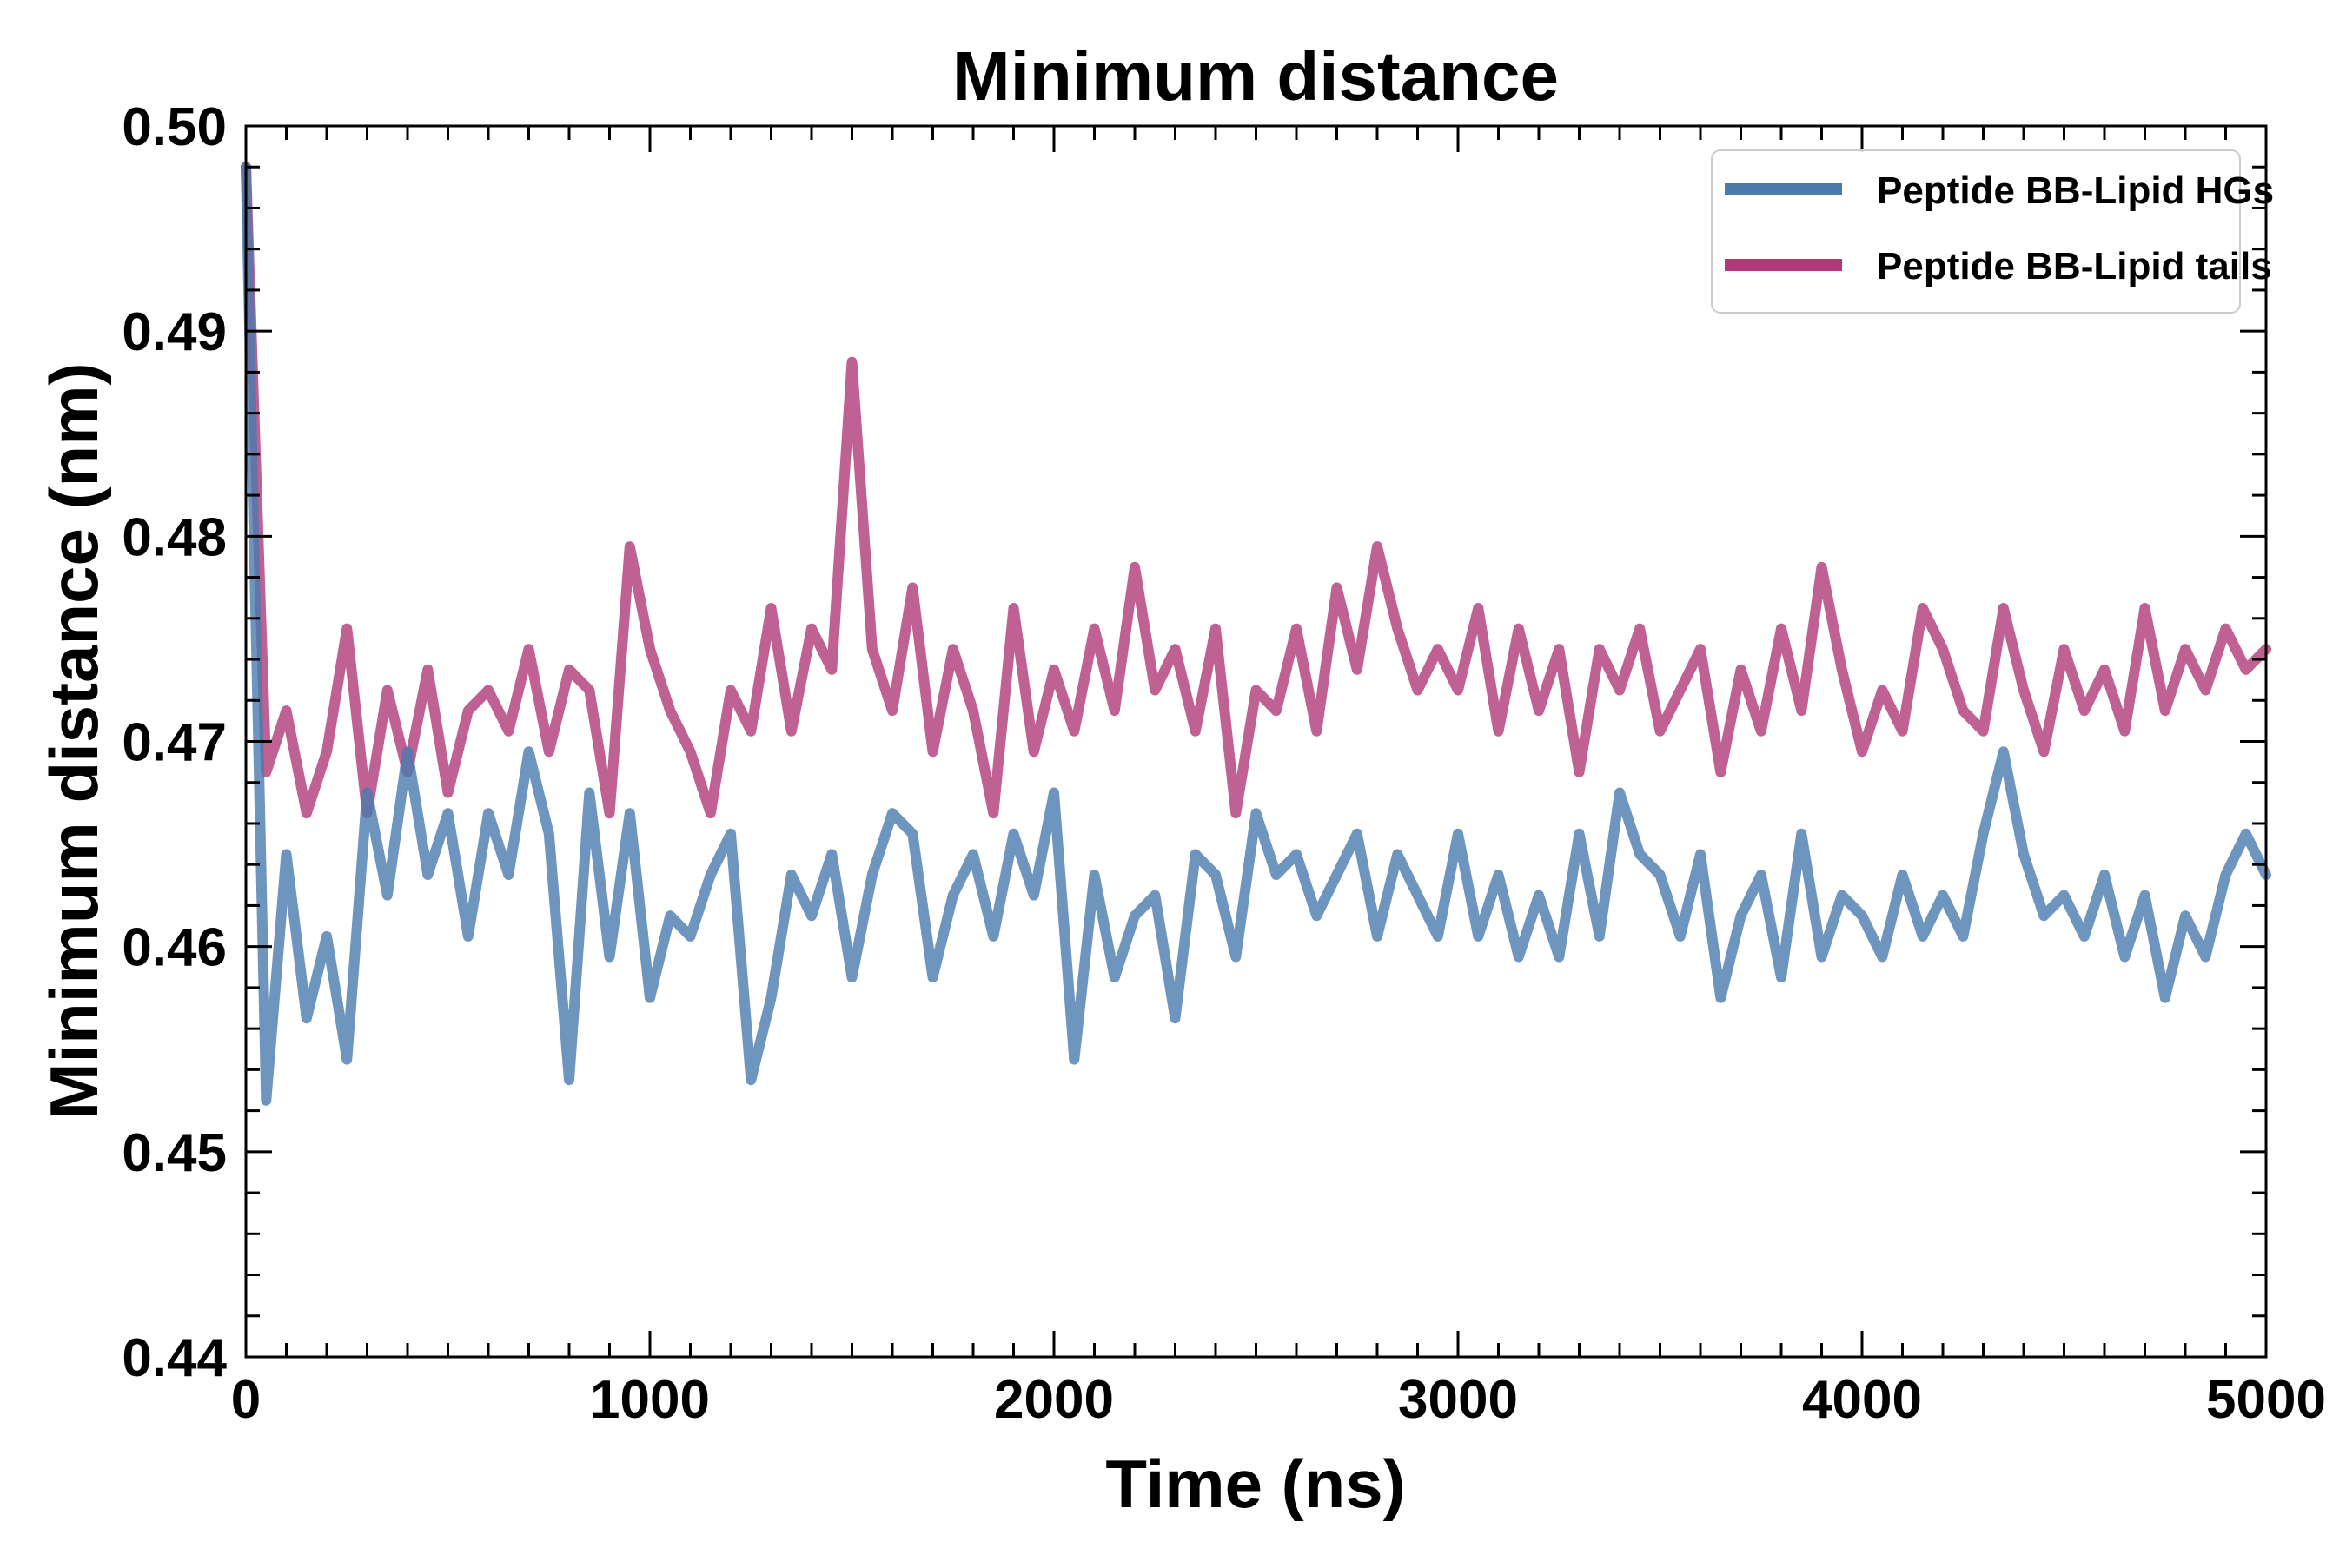 The height and width of the screenshot is (1568, 2346). Describe the element at coordinates (1458, 1400) in the screenshot. I see `x-tick-label: 3000` at that location.